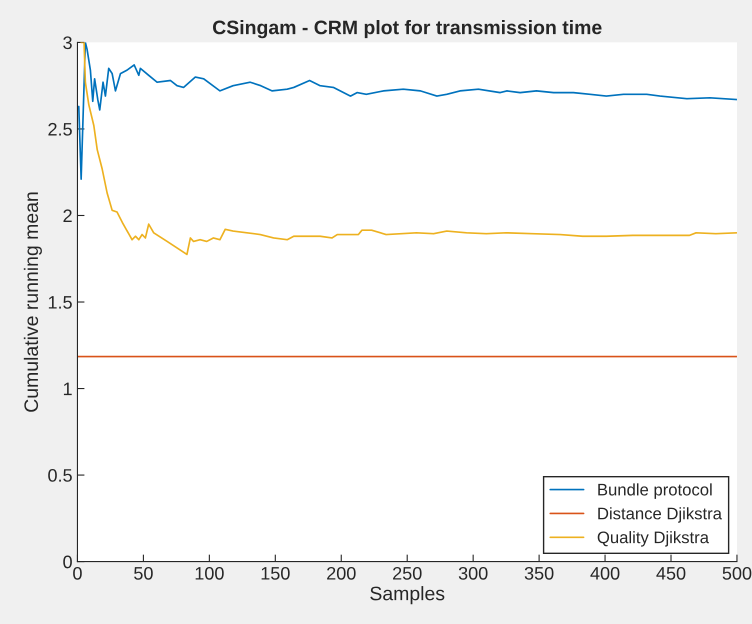 The height and width of the screenshot is (624, 752). I want to click on x-tick-label: 150, so click(276, 573).